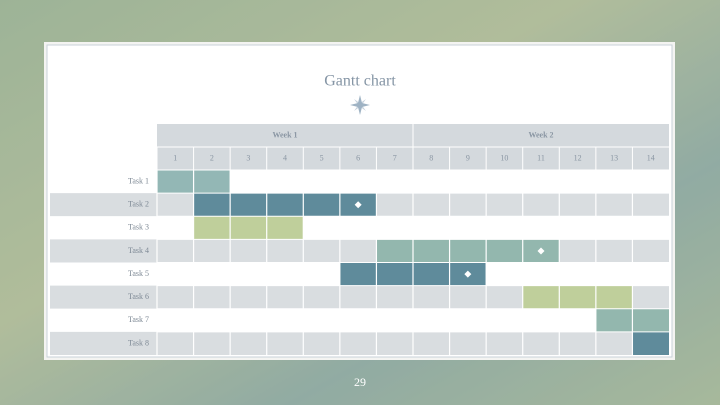 This screenshot has width=720, height=410. Describe the element at coordinates (138, 342) in the screenshot. I see `task-label: Task 8` at that location.